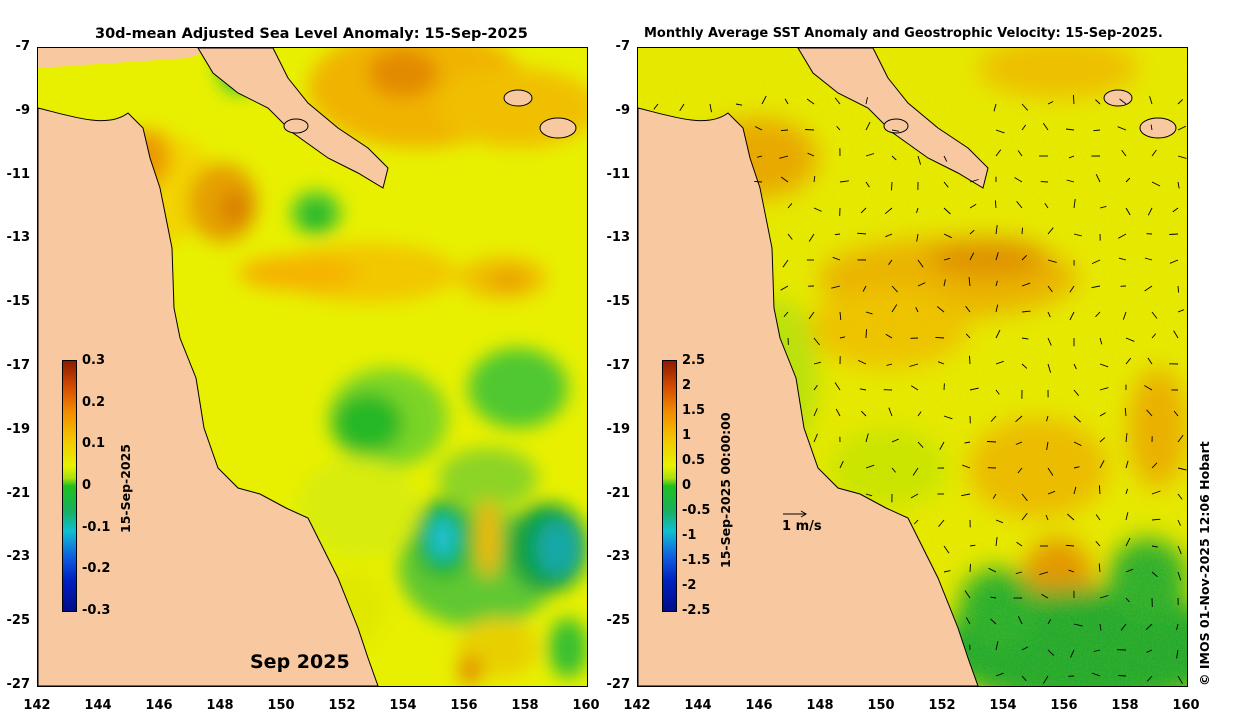 This screenshot has height=720, width=1250. Describe the element at coordinates (96, 569) in the screenshot. I see `colorbar-tick-label: -0.2` at that location.